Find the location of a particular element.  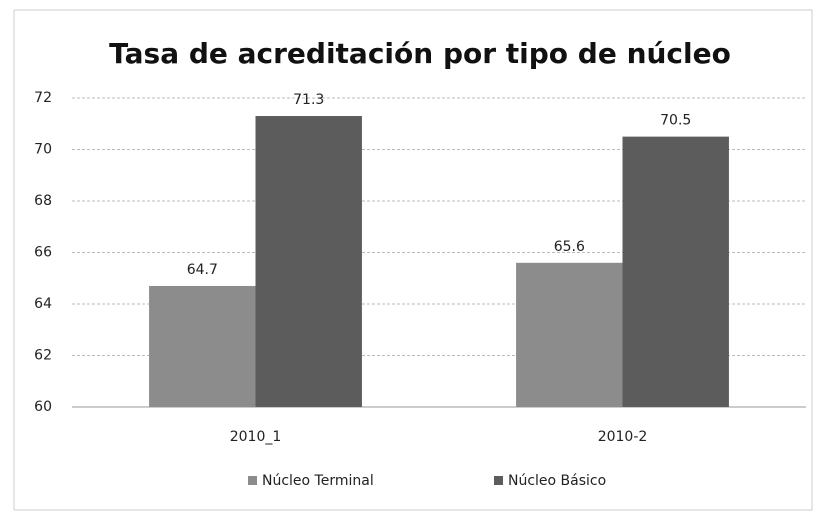

data-label: 64.7 is located at coordinates (202, 270).